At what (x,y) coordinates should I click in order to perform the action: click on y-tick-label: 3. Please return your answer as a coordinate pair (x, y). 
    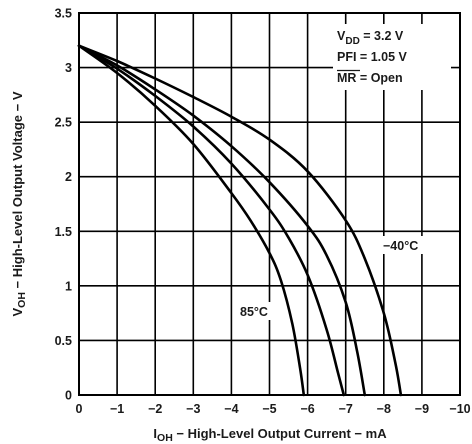
    Looking at the image, I should click on (68, 68).